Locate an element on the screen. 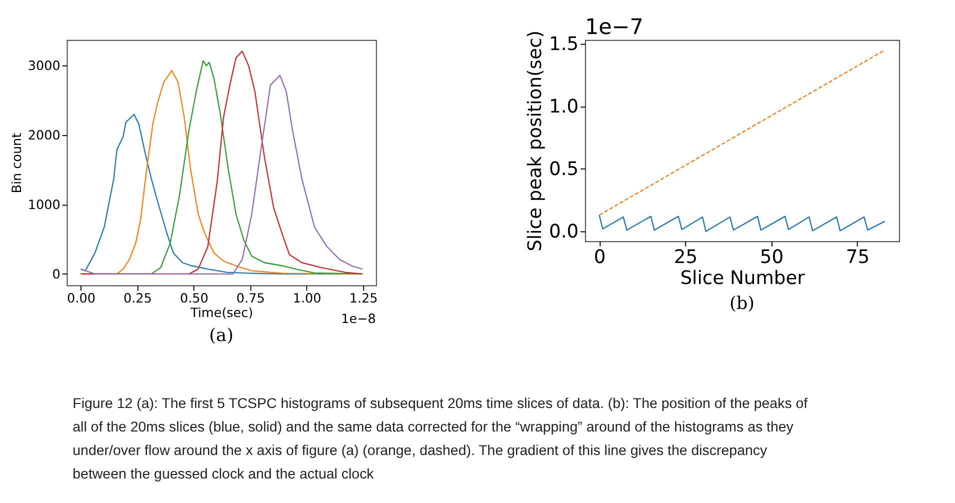 The image size is (955, 503). line-series is located at coordinates (742, 223).